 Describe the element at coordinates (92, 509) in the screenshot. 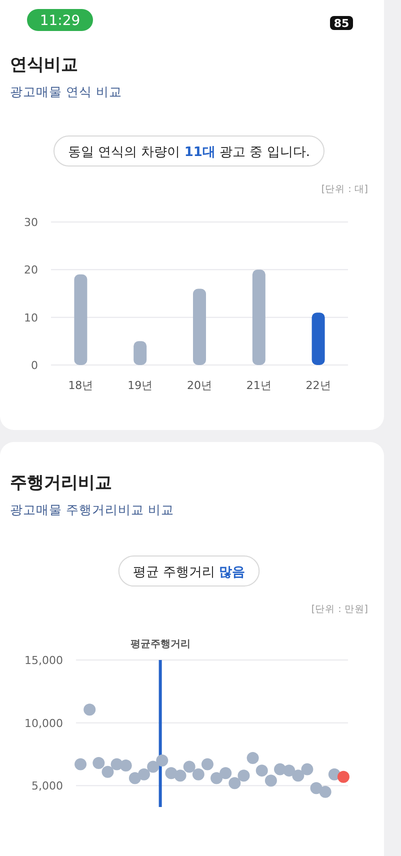

I see `chart-subtitle: 광고매물 주행거리비교 비교` at that location.